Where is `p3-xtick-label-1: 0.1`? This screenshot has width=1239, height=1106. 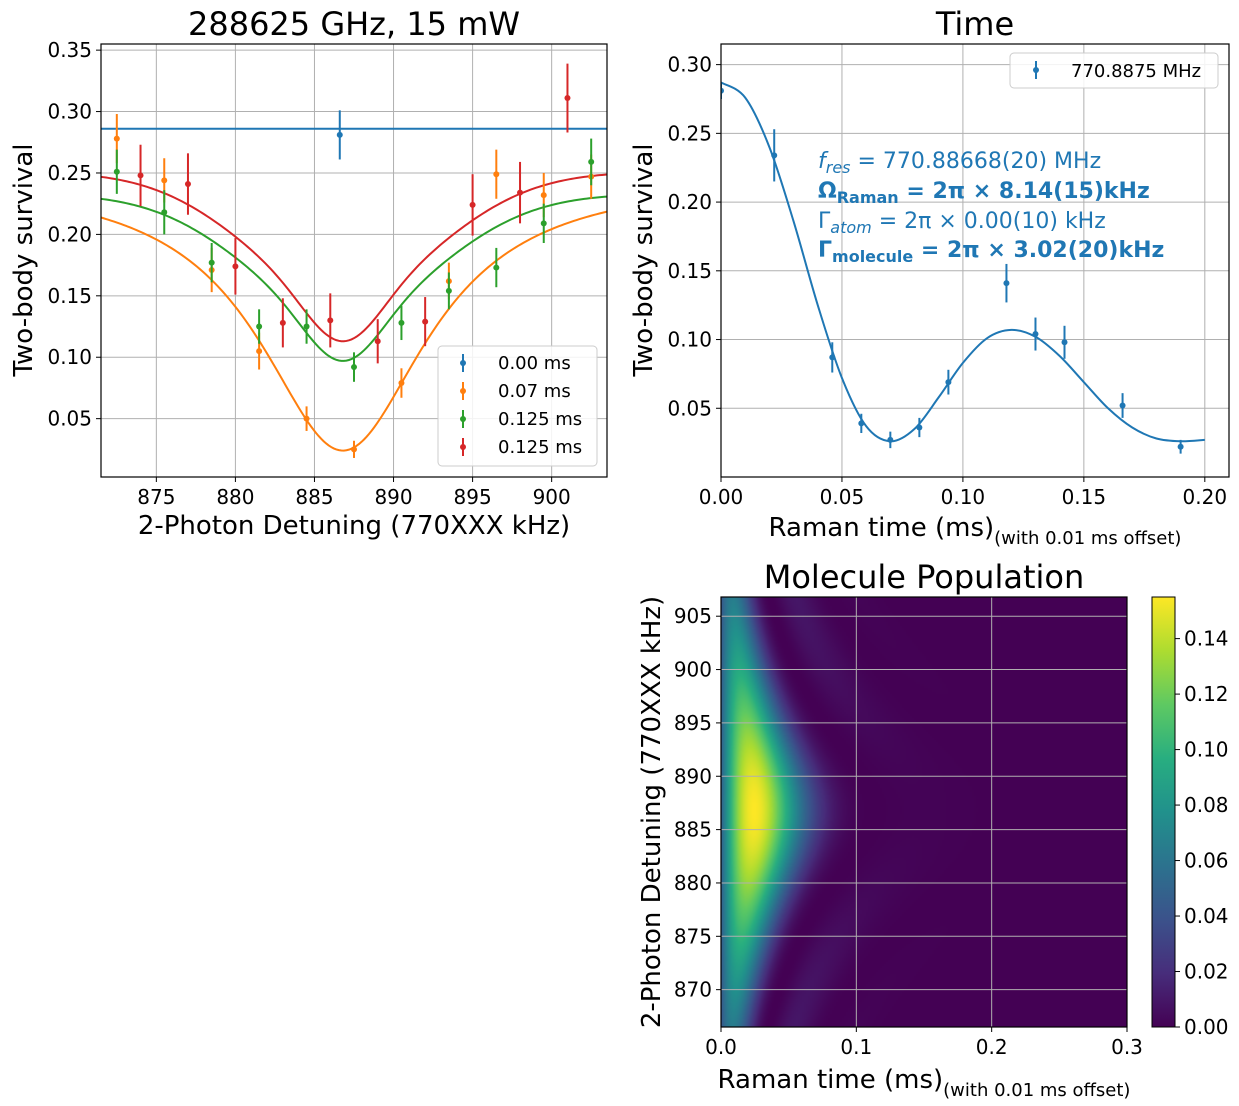 p3-xtick-label-1: 0.1 is located at coordinates (856, 1047).